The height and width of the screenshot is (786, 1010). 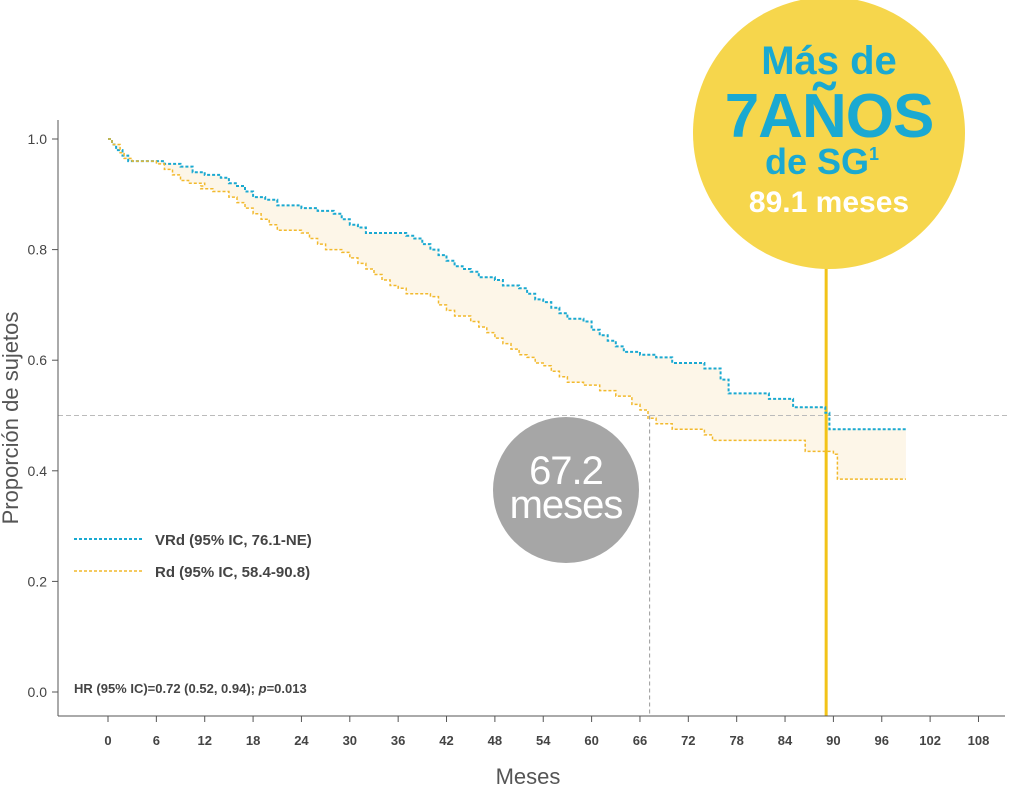 I want to click on x-tick-label: 54, so click(x=543, y=740).